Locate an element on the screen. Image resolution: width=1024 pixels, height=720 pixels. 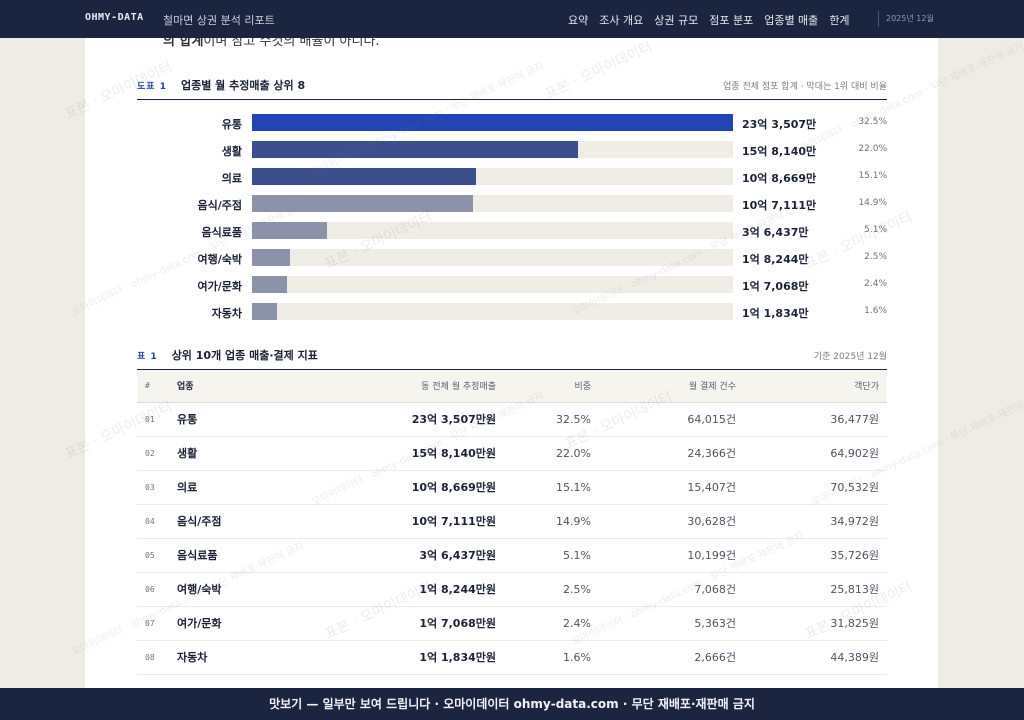
bar-share: 1.6% is located at coordinates (875, 311).